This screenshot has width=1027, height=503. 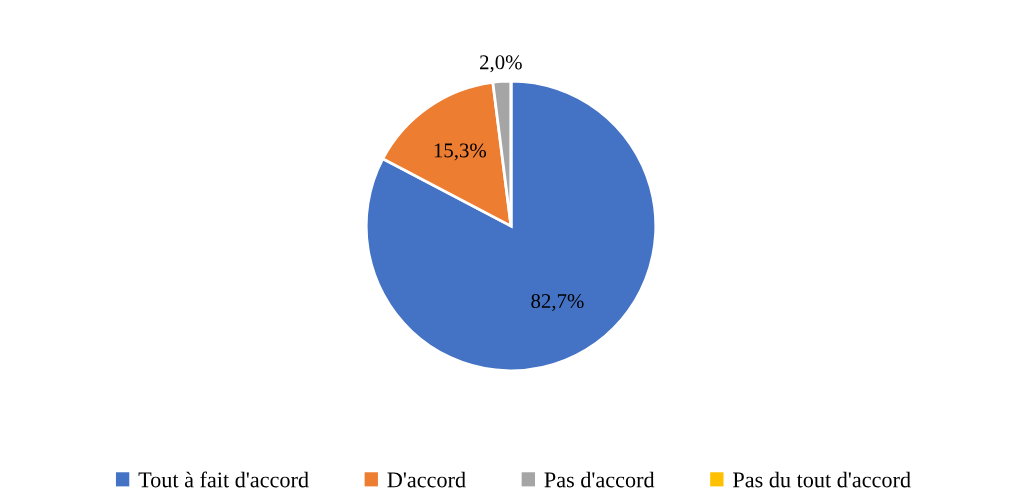 I want to click on legend-label: Pas d'accord, so click(x=599, y=479).